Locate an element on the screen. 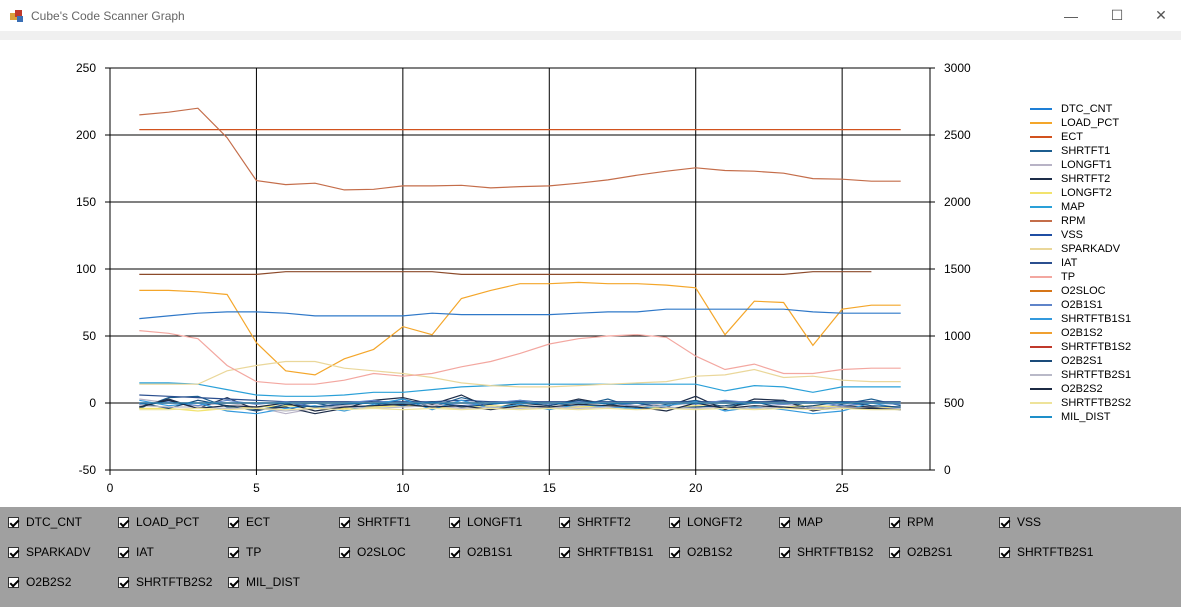 The image size is (1181, 607). checkbox-o2b1s1: O2B1S1 is located at coordinates (480, 552).